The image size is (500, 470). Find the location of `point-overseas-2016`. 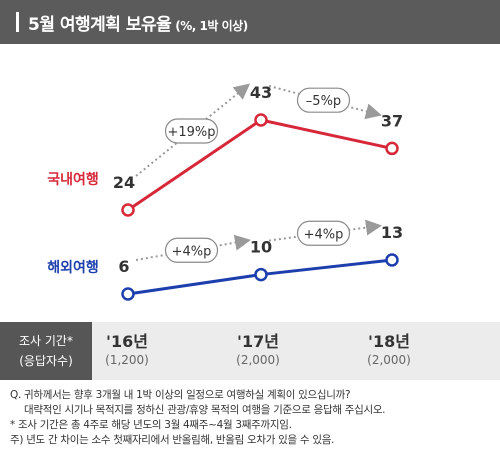

point-overseas-2016 is located at coordinates (128, 294).